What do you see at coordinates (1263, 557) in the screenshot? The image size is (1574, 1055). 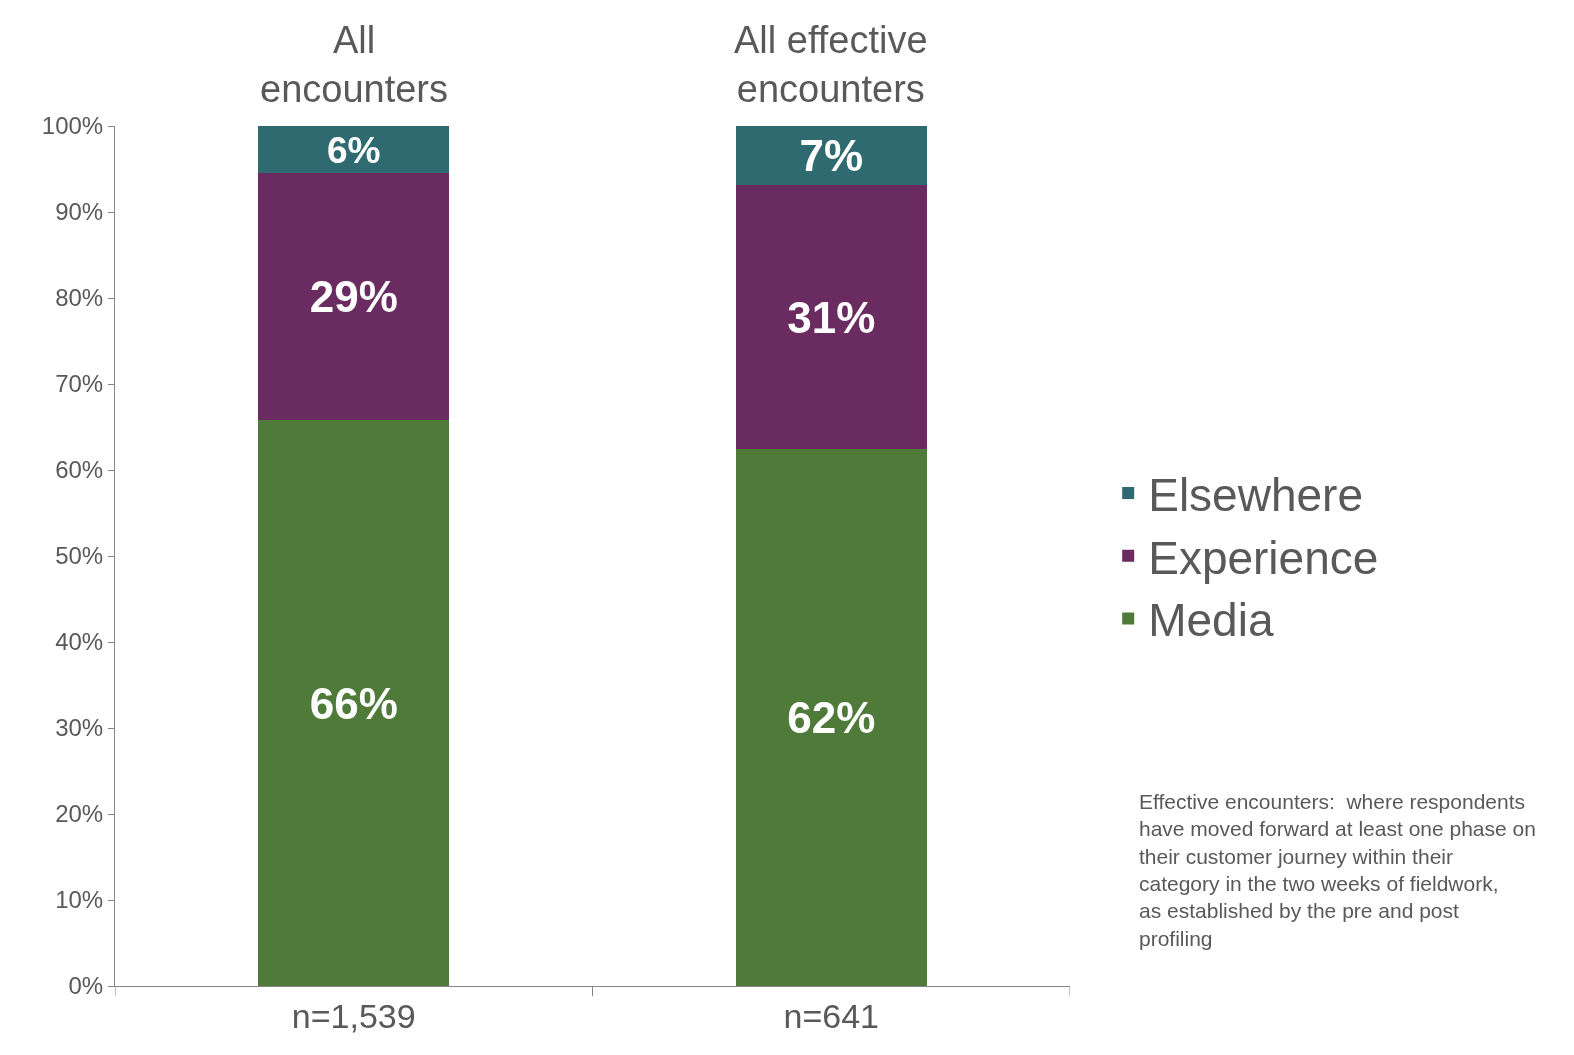 I see `legend-label: Experience` at bounding box center [1263, 557].